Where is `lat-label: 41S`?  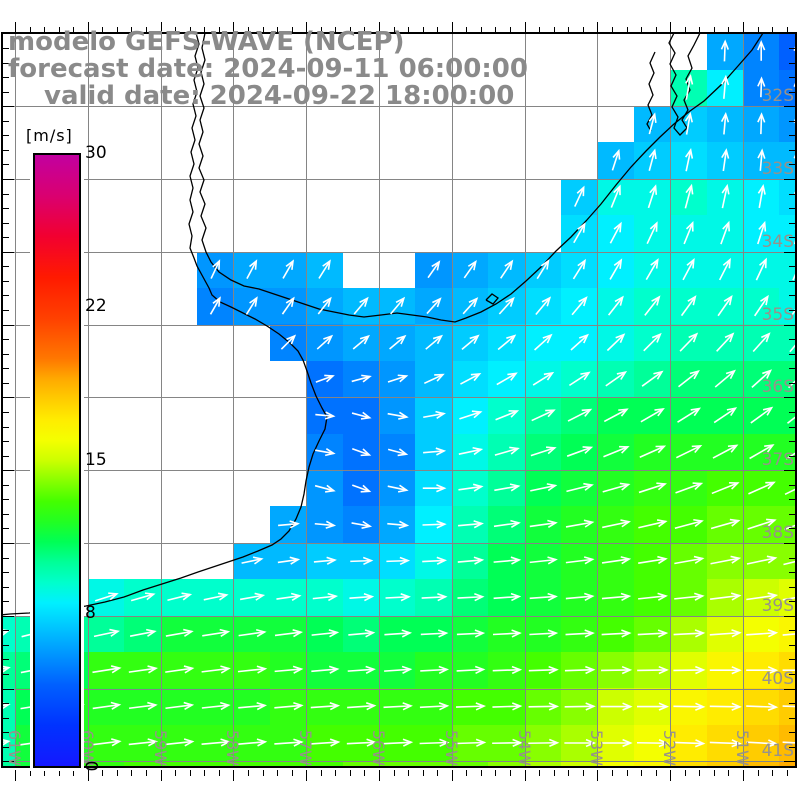
lat-label: 41S is located at coordinates (777, 751).